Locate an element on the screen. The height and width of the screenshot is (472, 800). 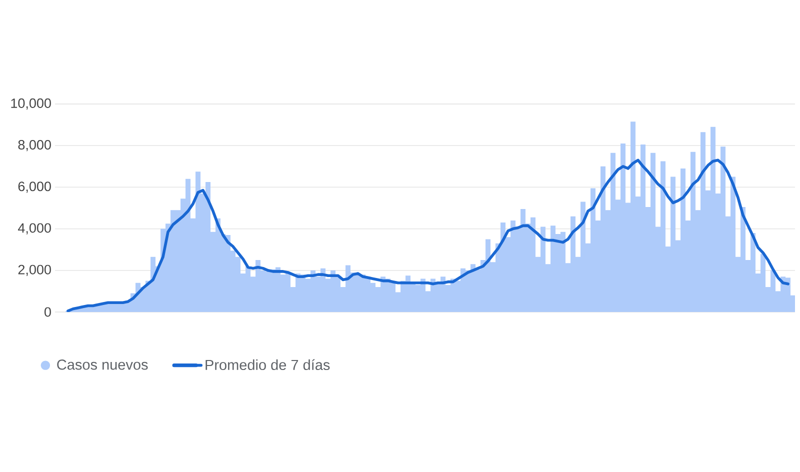
y-tick-label: 8,000 is located at coordinates (34, 146).